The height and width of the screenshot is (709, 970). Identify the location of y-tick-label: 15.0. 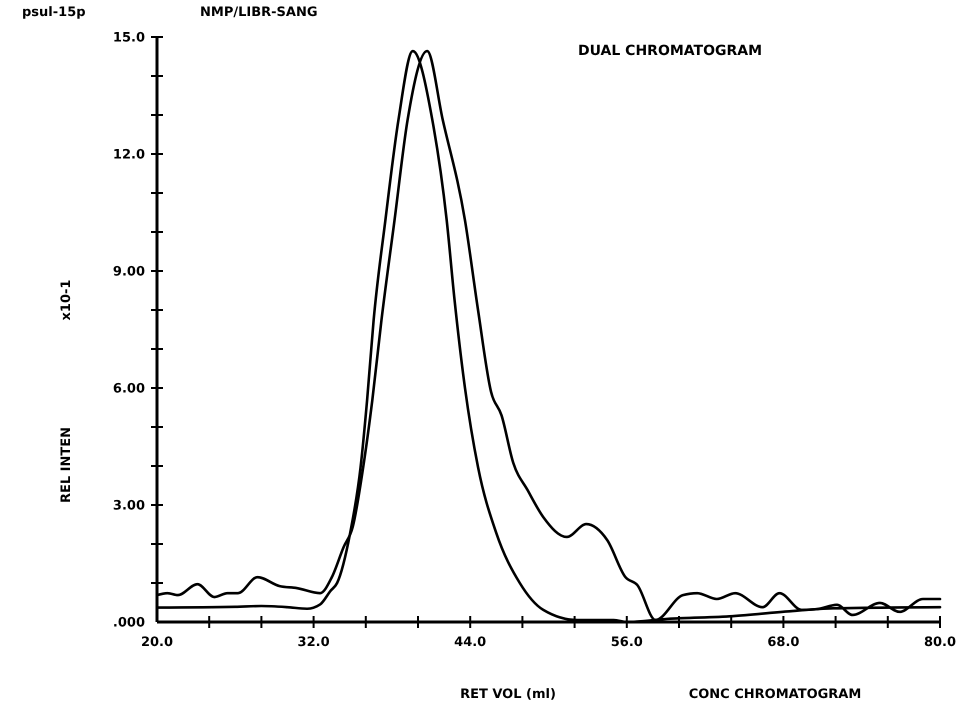
(128, 38).